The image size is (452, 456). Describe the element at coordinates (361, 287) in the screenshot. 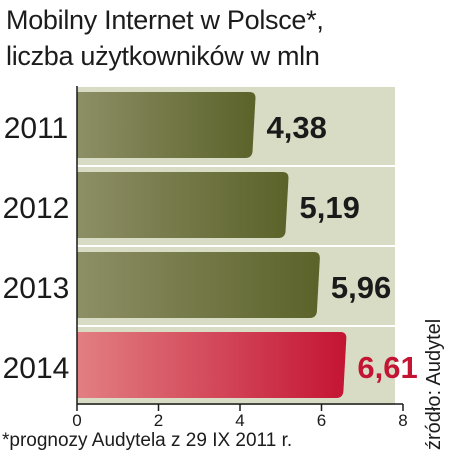

I see `value-label-2013: 5,96` at that location.